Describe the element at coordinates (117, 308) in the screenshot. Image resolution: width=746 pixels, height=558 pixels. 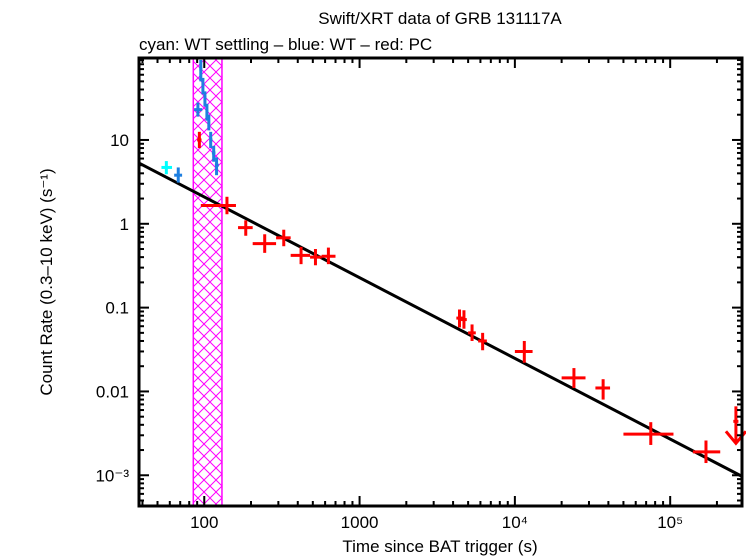
I see `y-tick-label: 0.1` at that location.